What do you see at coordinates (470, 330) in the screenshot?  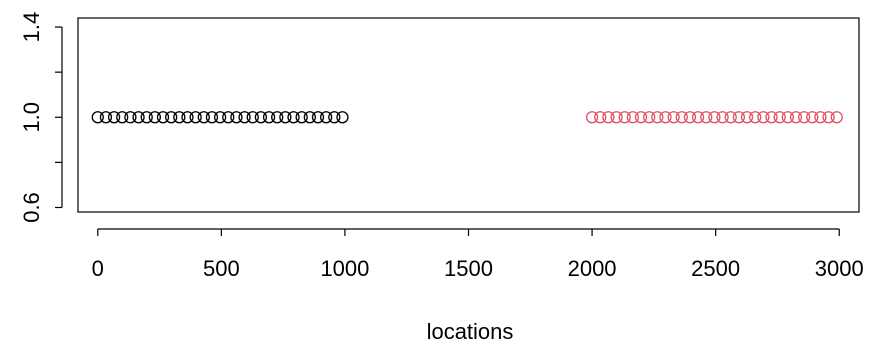 I see `x-axis-label: locations` at bounding box center [470, 330].